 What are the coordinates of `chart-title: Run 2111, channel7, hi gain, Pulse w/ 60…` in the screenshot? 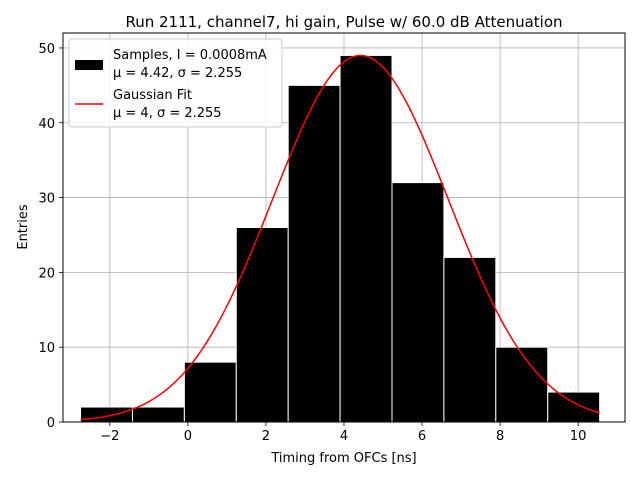 It's located at (343, 22).